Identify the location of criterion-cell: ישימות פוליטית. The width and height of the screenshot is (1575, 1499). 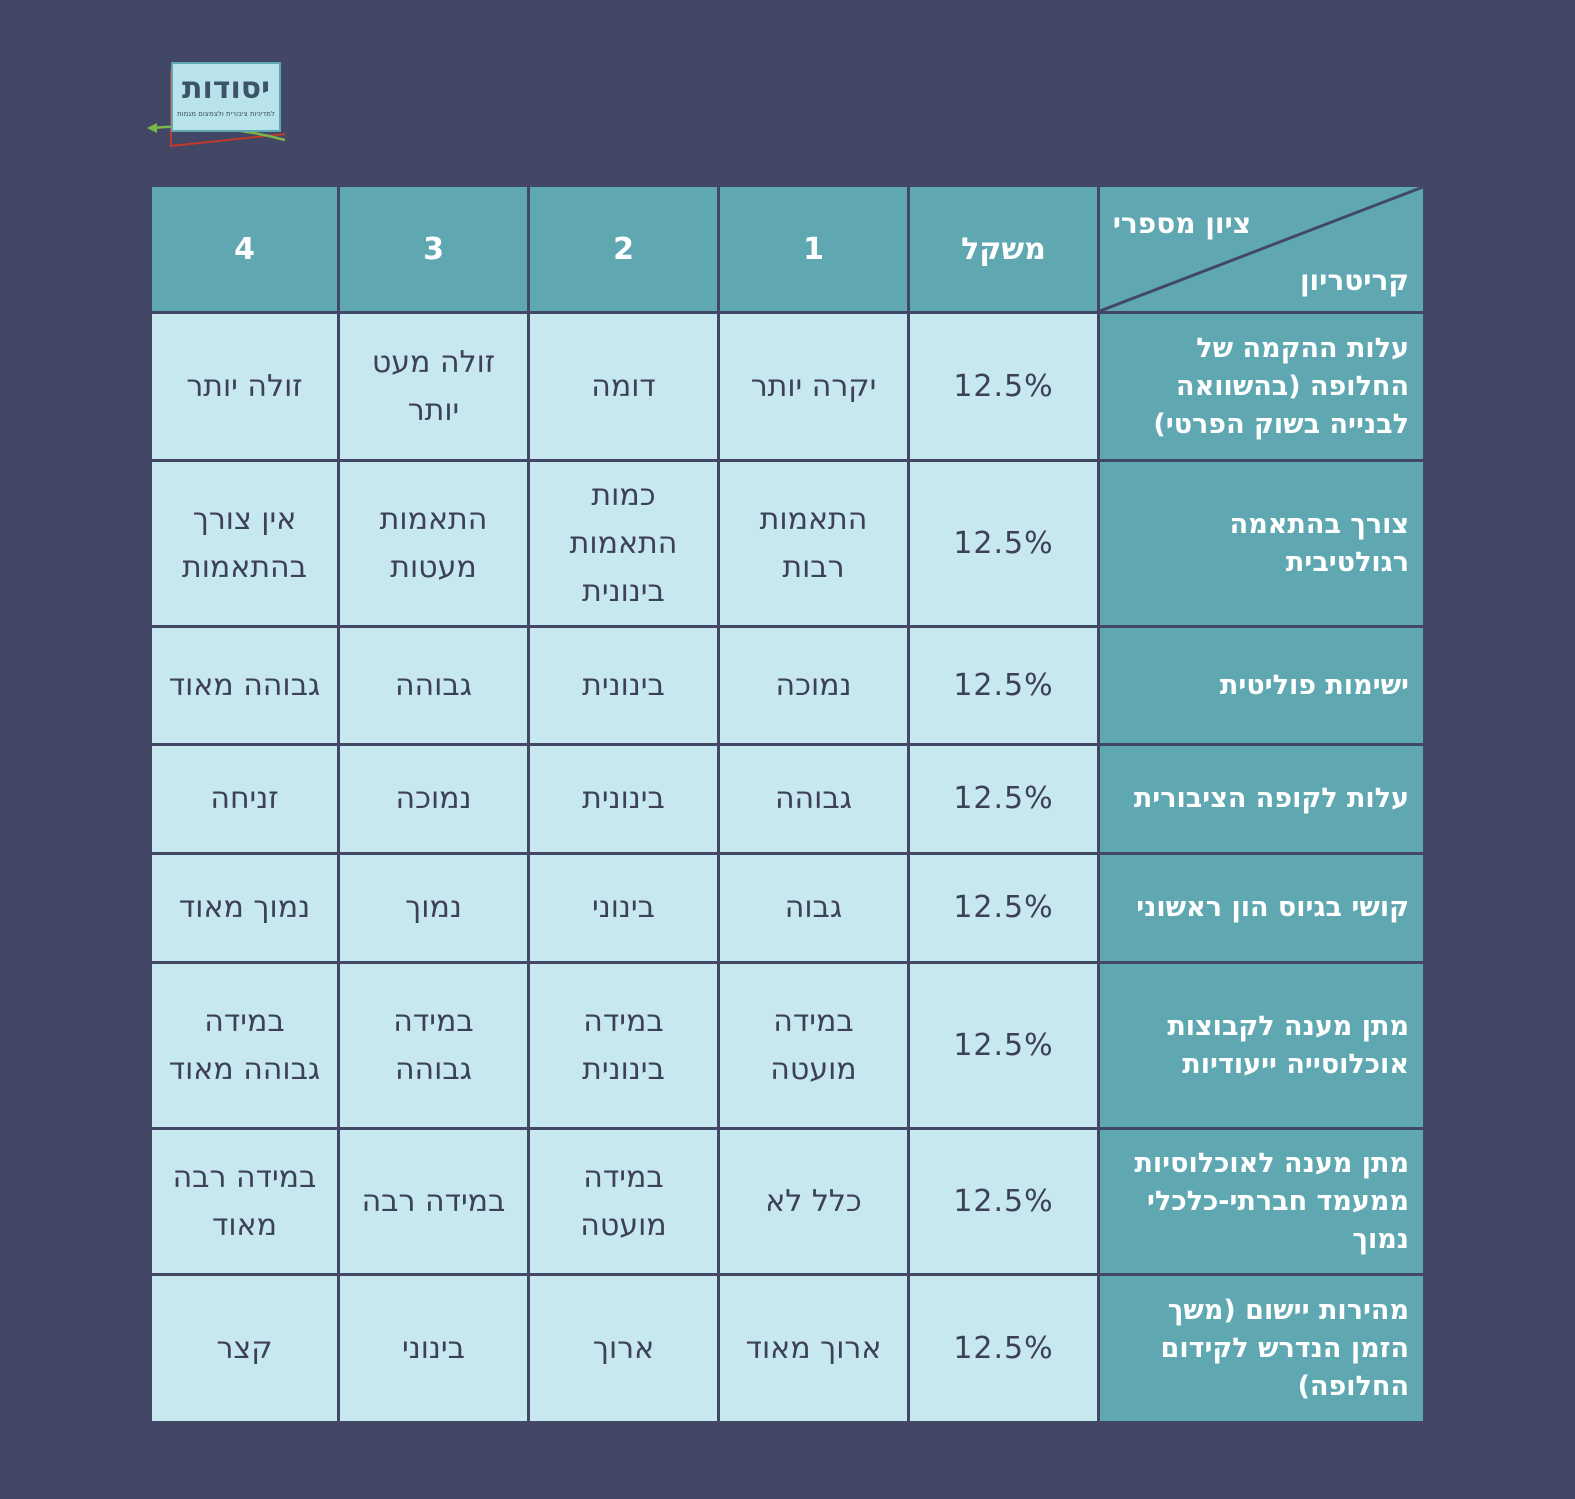
(1261, 685).